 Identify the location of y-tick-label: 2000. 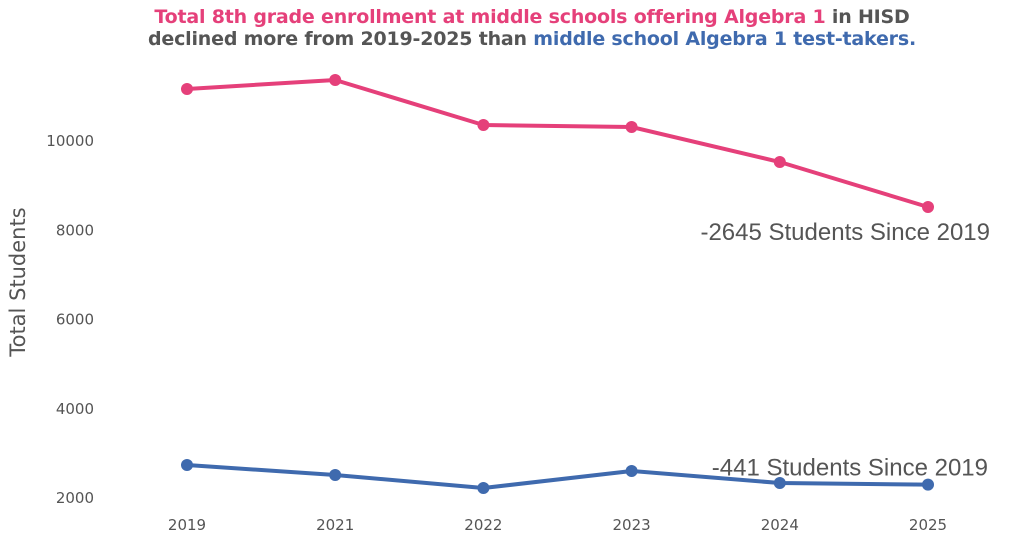
(75, 498).